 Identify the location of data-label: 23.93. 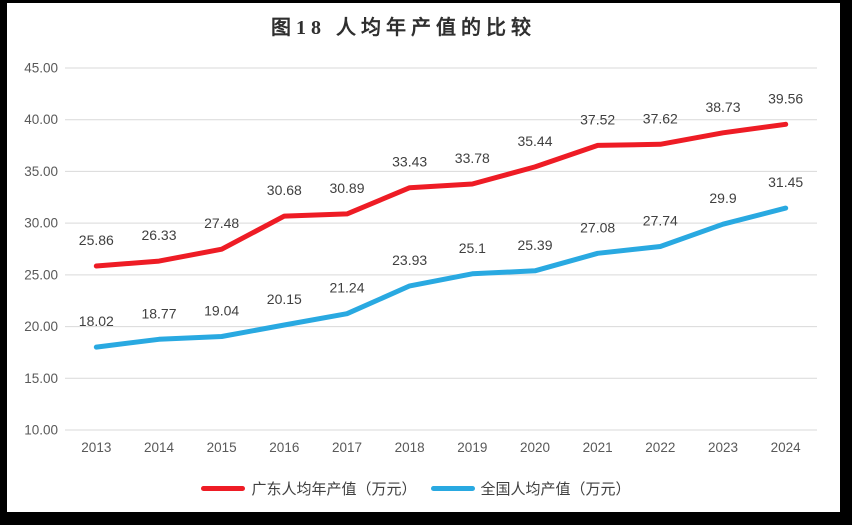
(409, 260).